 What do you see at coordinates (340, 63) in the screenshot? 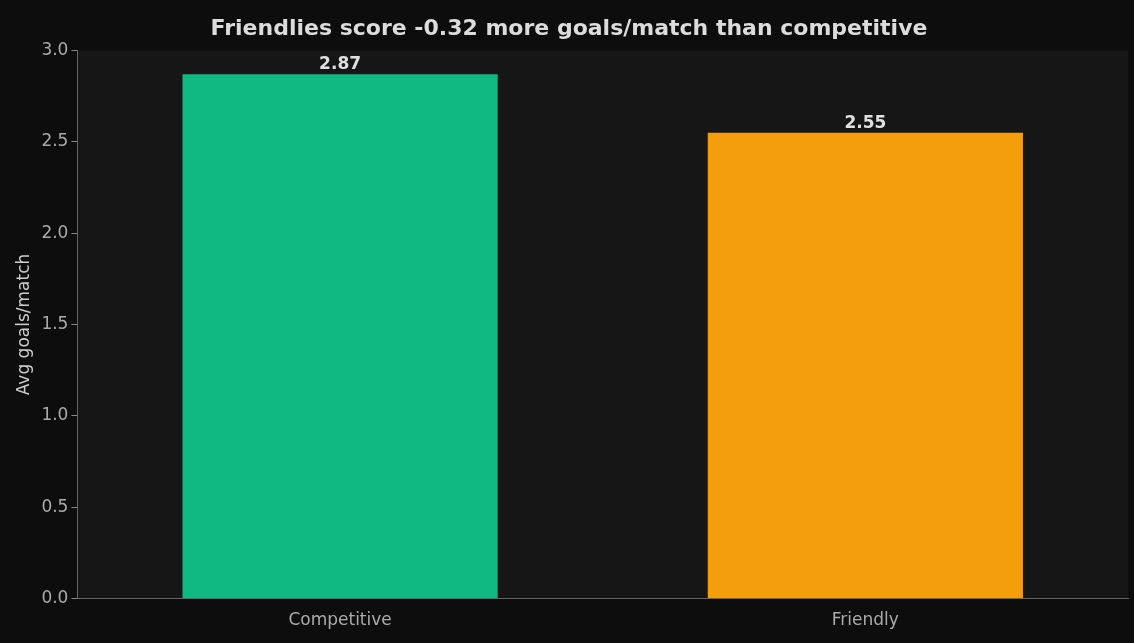
I see `data-label: 2.87` at bounding box center [340, 63].